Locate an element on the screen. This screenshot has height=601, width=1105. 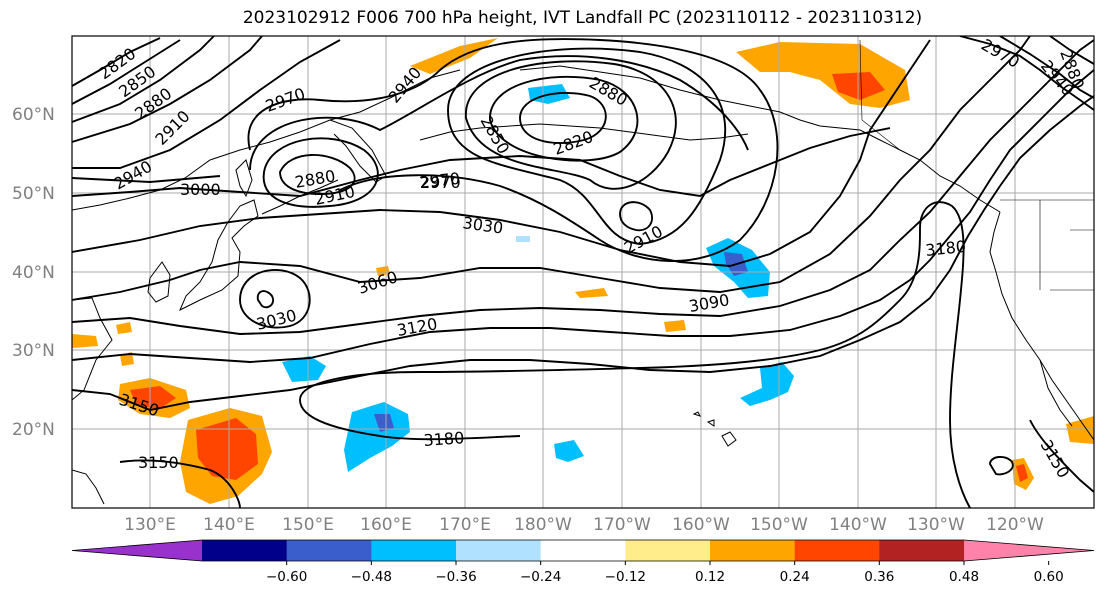
colorbar-tick-label: 0.36 is located at coordinates (879, 577).